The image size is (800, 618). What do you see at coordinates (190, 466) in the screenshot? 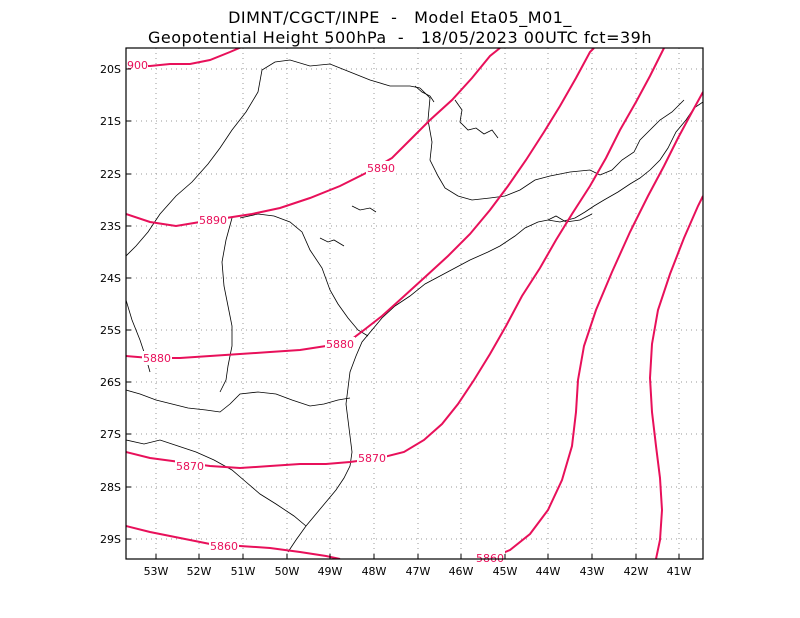
I see `contour-label-5870-west: 5870` at bounding box center [190, 466].